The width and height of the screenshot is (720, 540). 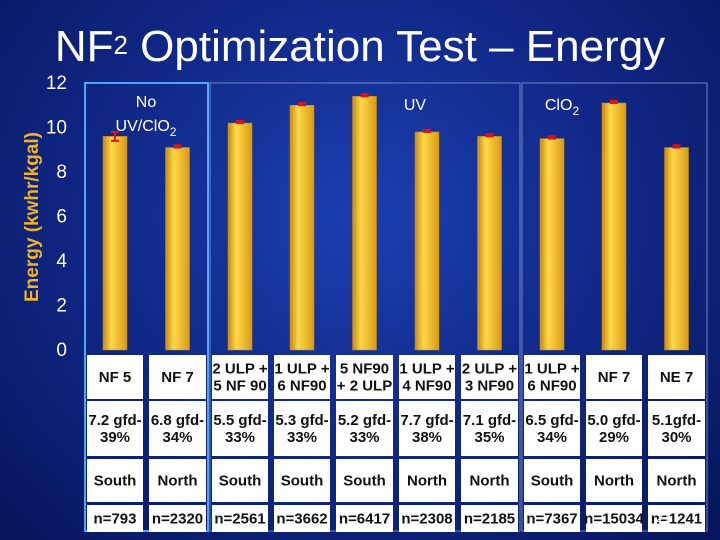 I want to click on table-cell-text: 7.2 gfd-, so click(x=114, y=420).